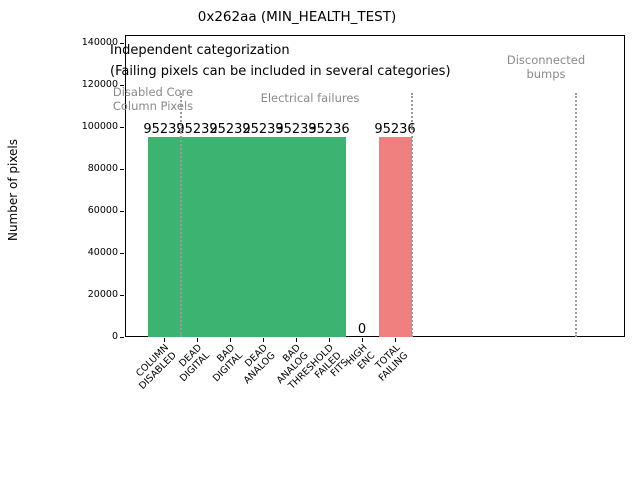 Image resolution: width=640 pixels, height=480 pixels. Describe the element at coordinates (297, 17) in the screenshot. I see `chart-title: 0x262aa (MIN_HEALTH_TEST)` at that location.